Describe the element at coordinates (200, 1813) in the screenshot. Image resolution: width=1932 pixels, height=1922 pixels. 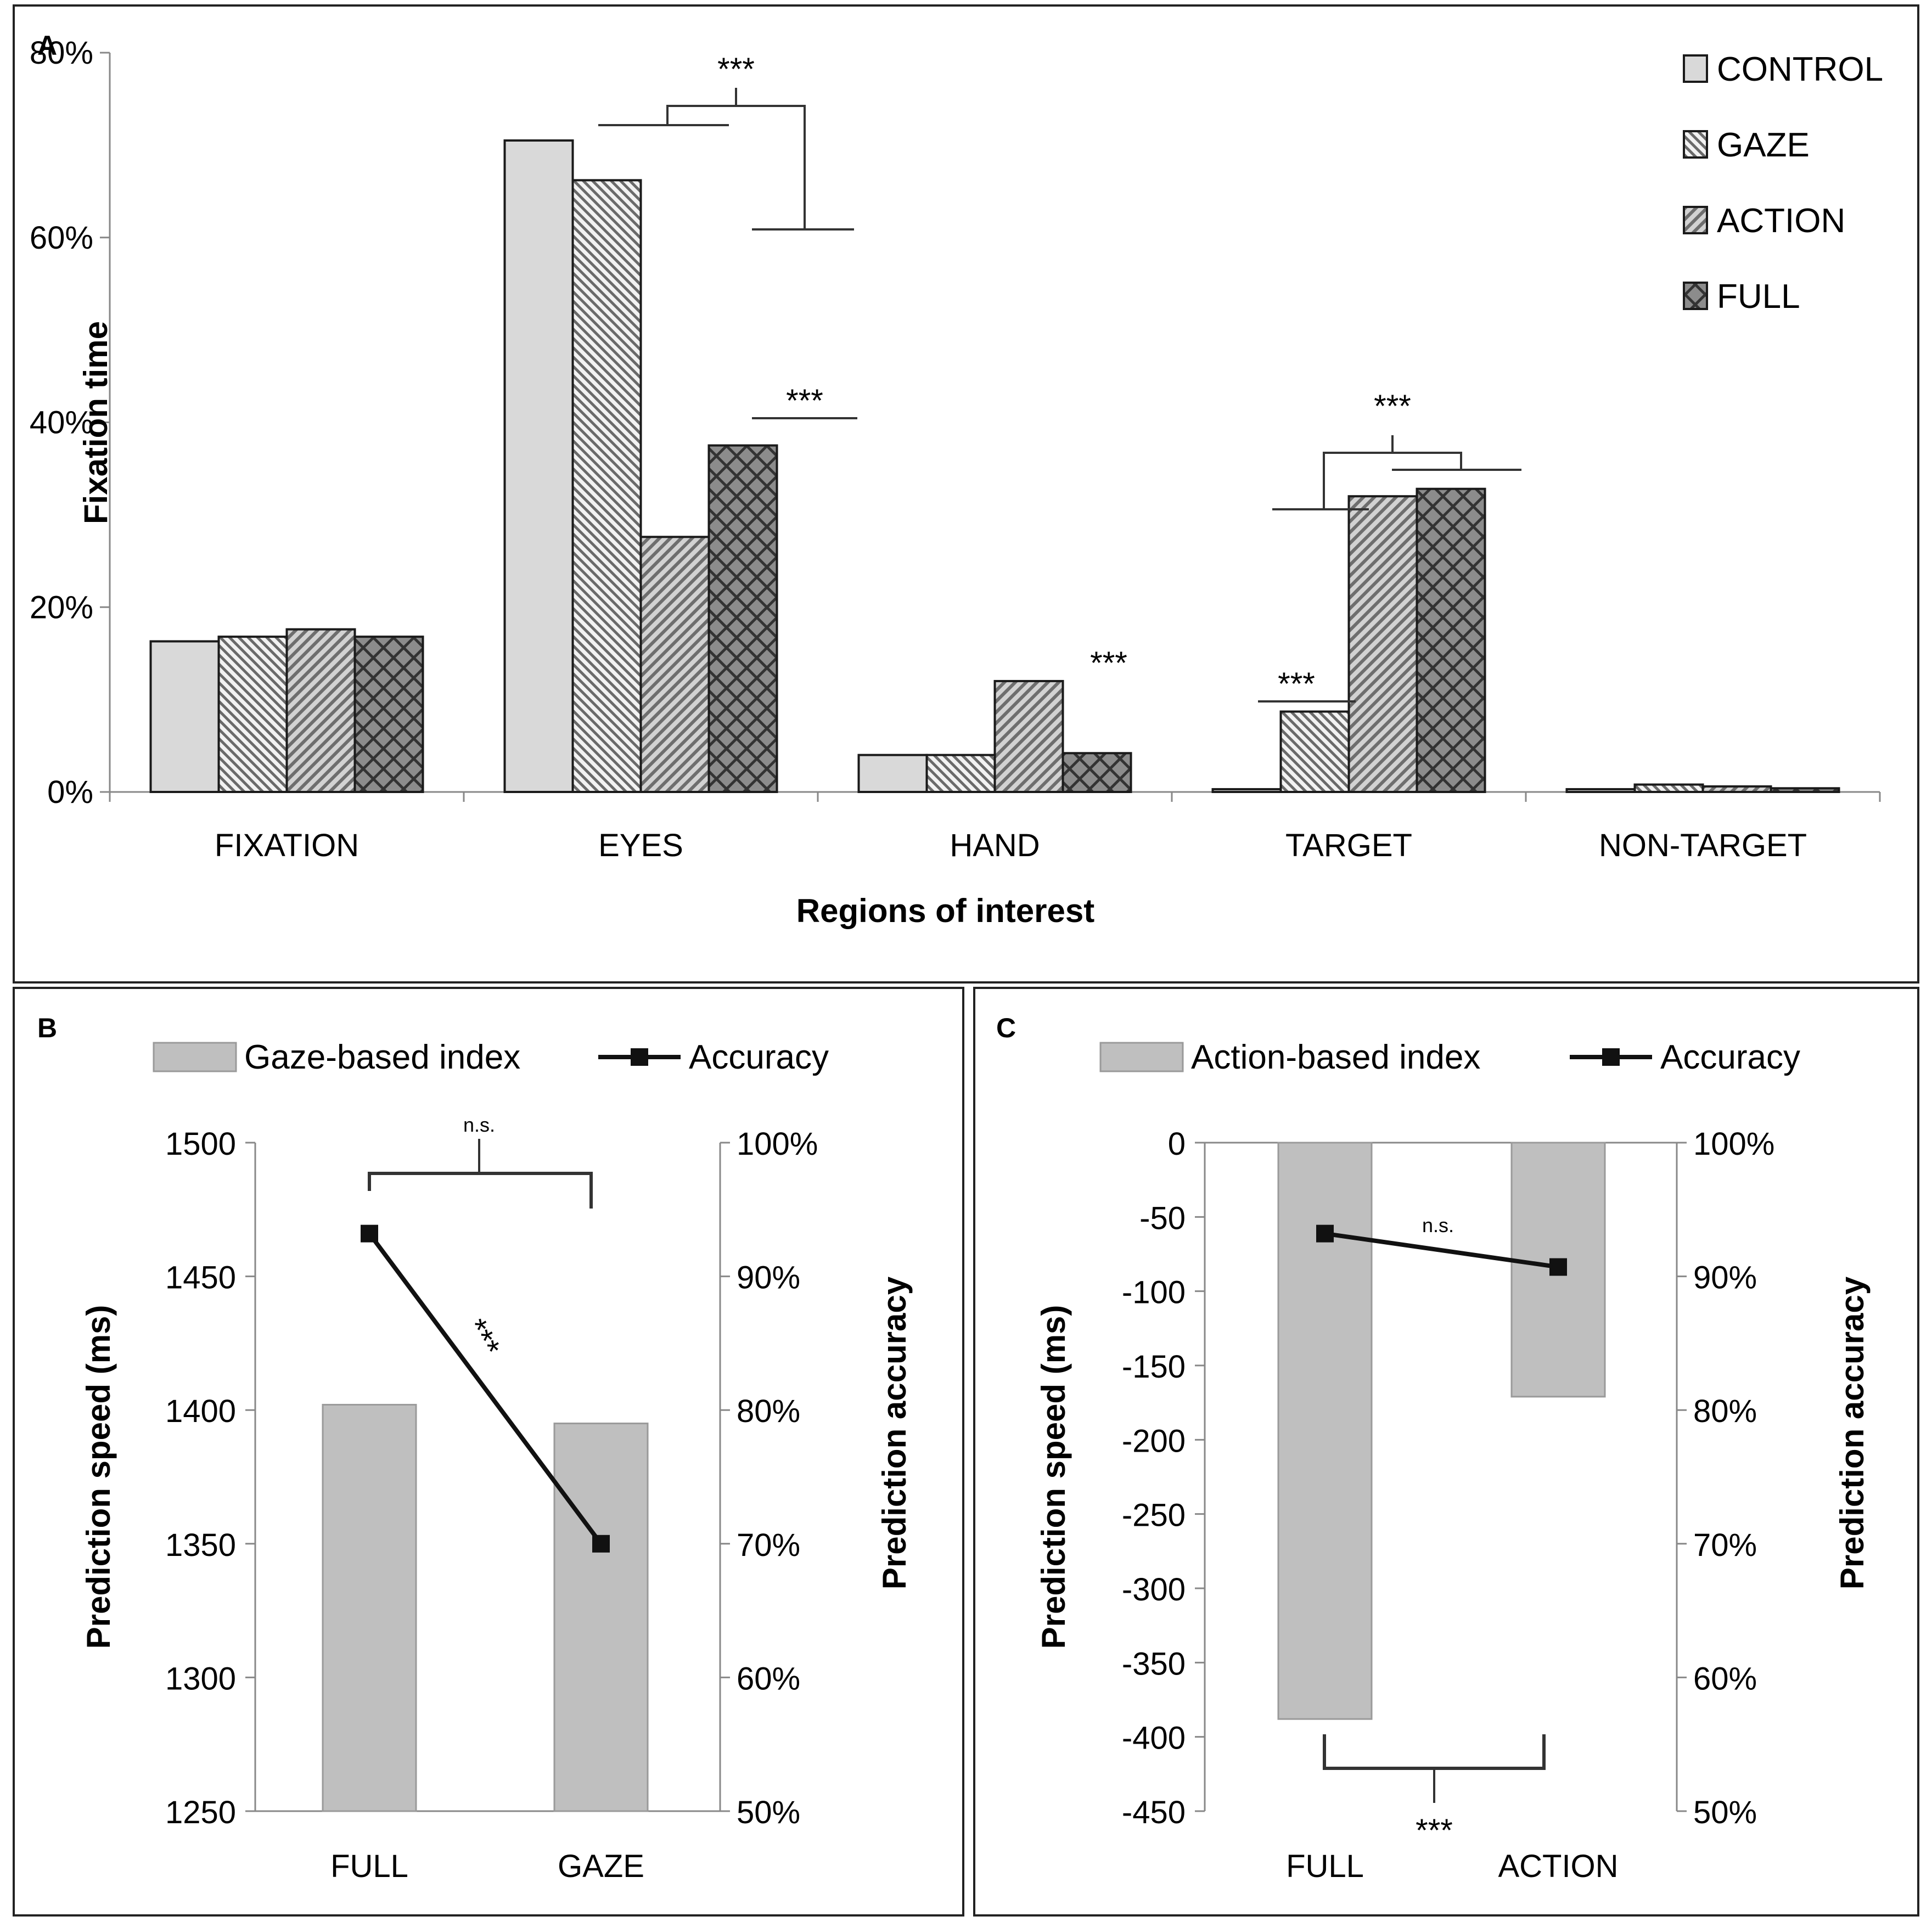
I see `b-y-tick-label: 1250` at that location.